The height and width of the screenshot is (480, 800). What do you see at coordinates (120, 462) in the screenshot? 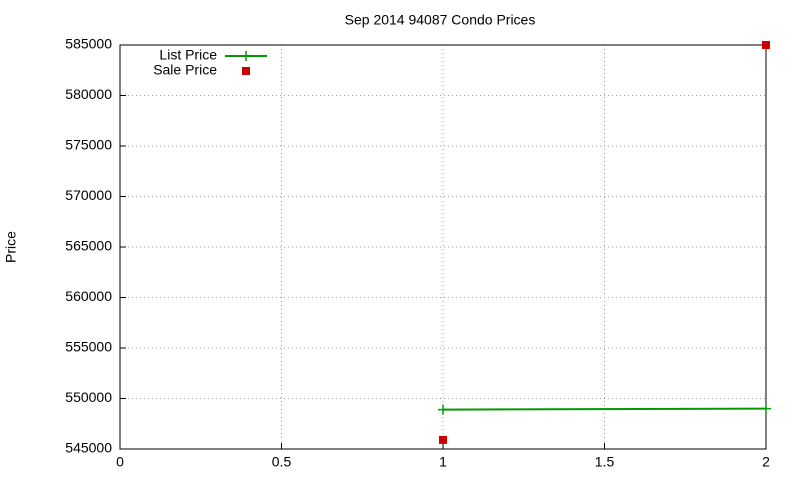
I see `x-tick-label: 0` at bounding box center [120, 462].